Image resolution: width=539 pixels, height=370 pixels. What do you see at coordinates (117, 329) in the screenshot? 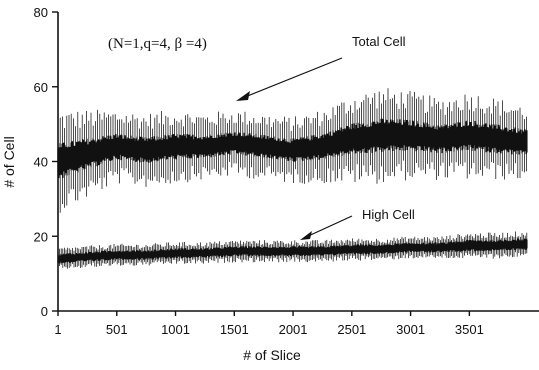
I see `x-tick-label: 501` at bounding box center [117, 329].